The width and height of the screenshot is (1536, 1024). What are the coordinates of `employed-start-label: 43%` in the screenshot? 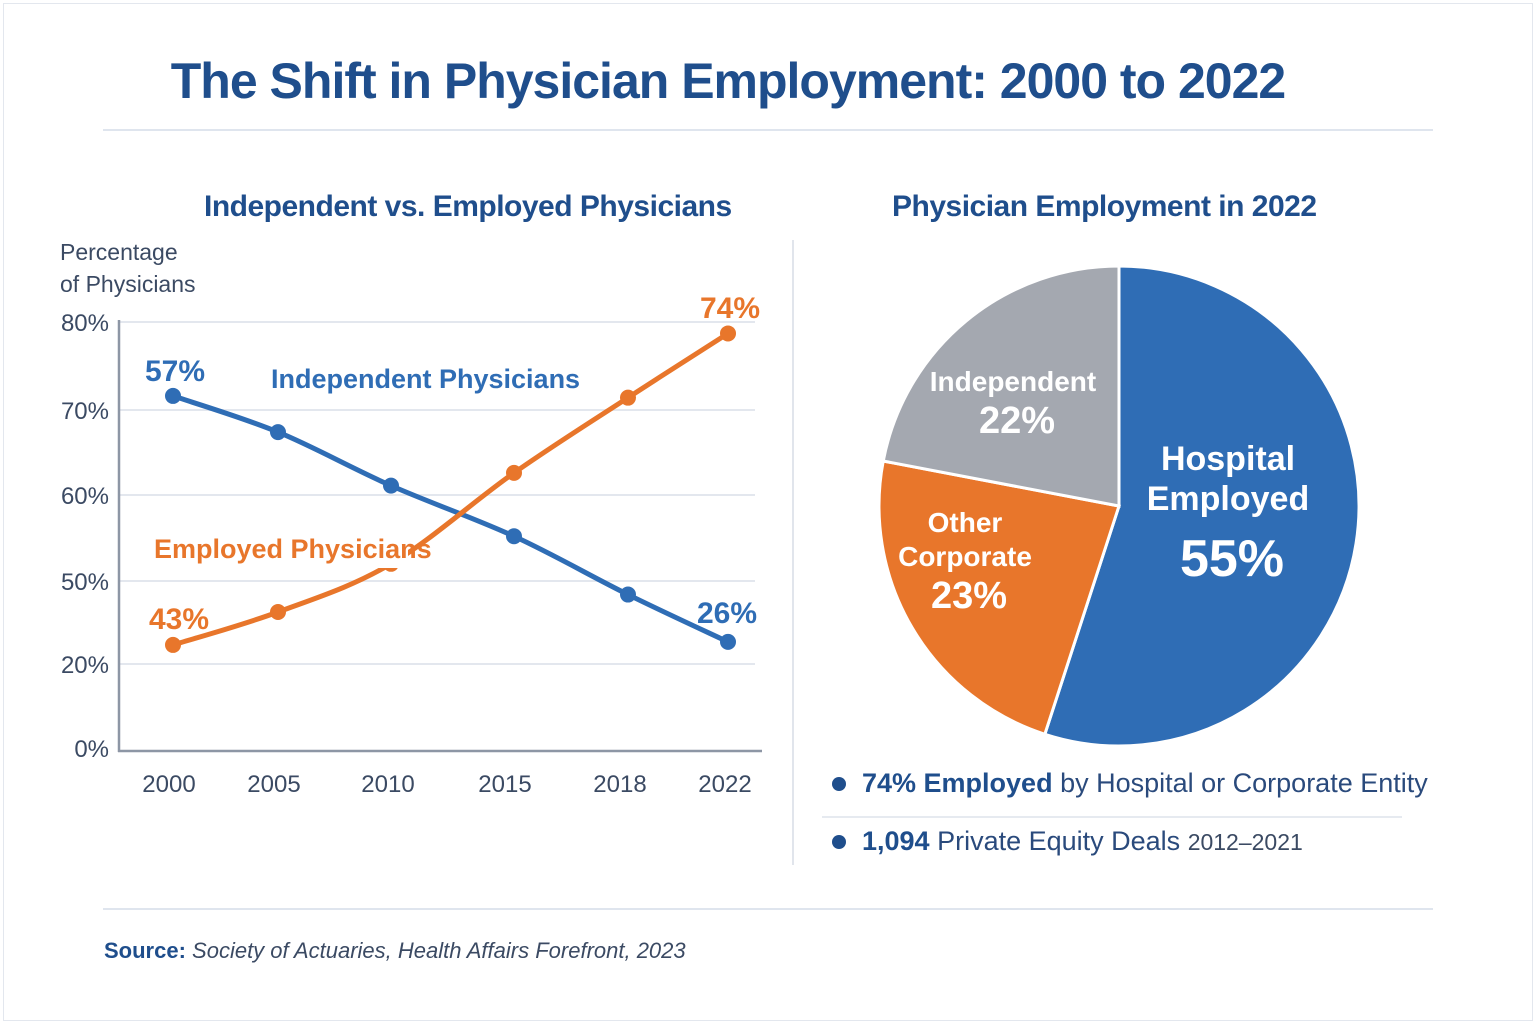 It's located at (179, 619).